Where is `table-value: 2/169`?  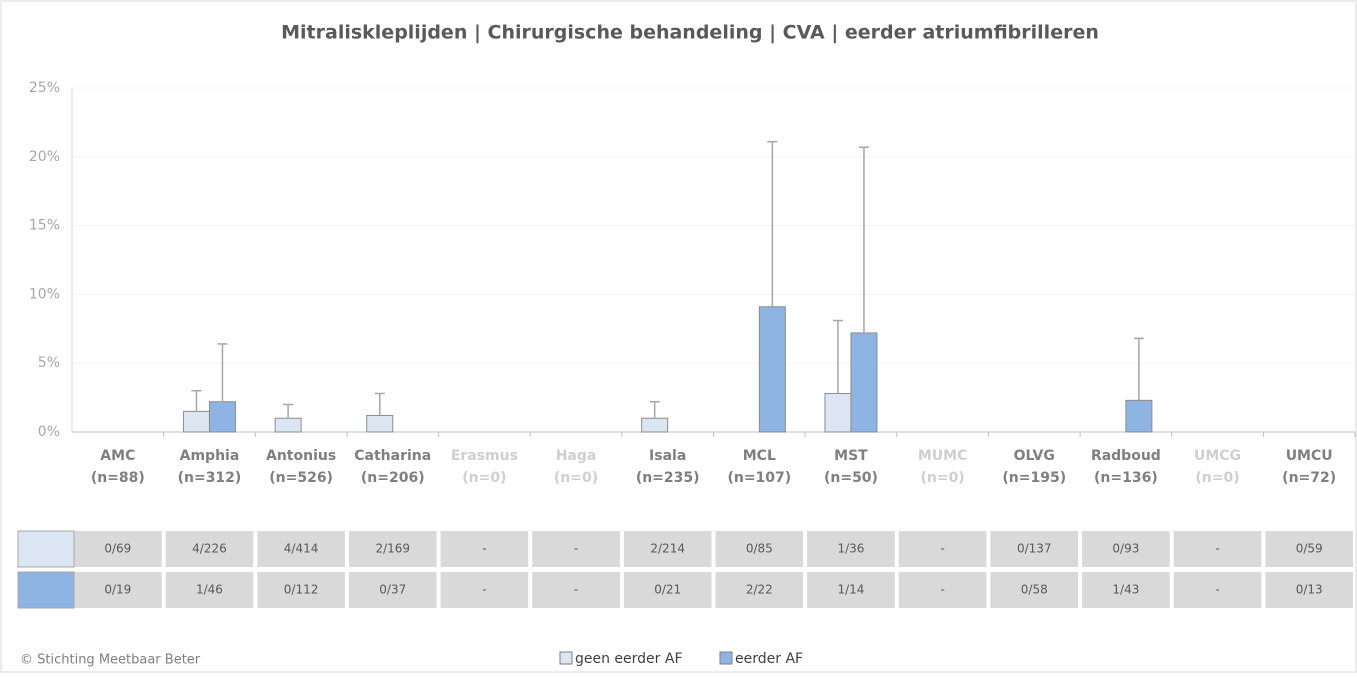
table-value: 2/169 is located at coordinates (392, 549).